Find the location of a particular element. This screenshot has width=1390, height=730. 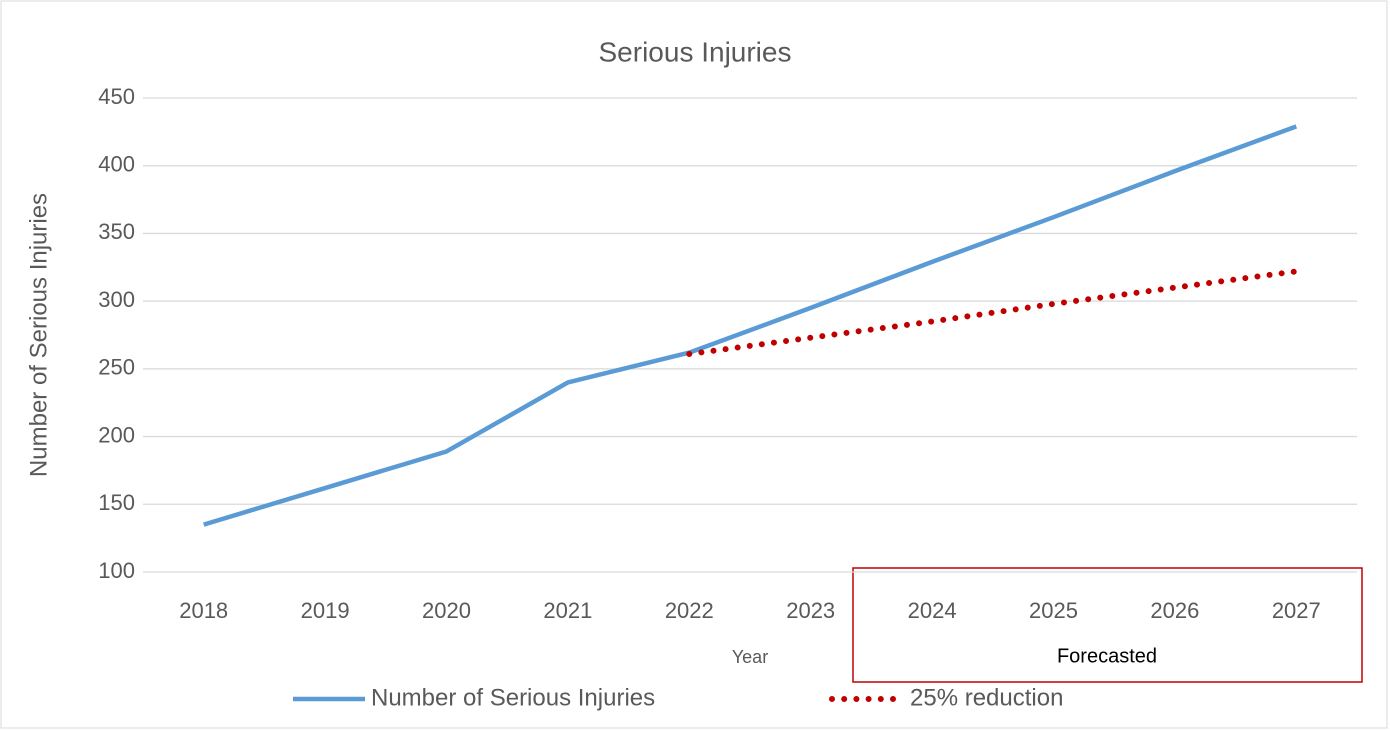

legend-label: 25% reduction is located at coordinates (986, 697).